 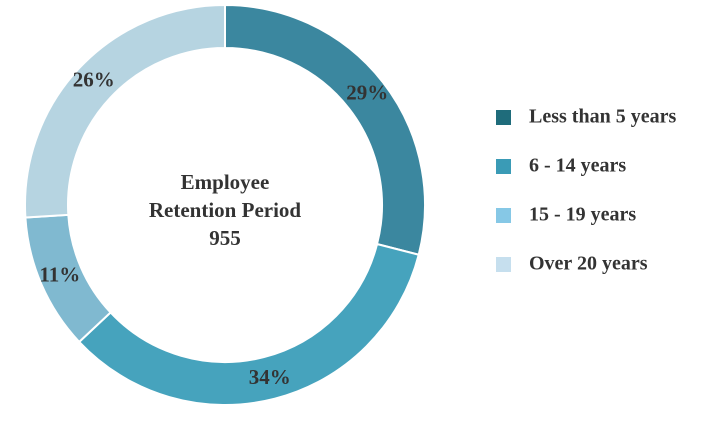 What do you see at coordinates (602, 117) in the screenshot?
I see `legend-label: Less than 5 years` at bounding box center [602, 117].